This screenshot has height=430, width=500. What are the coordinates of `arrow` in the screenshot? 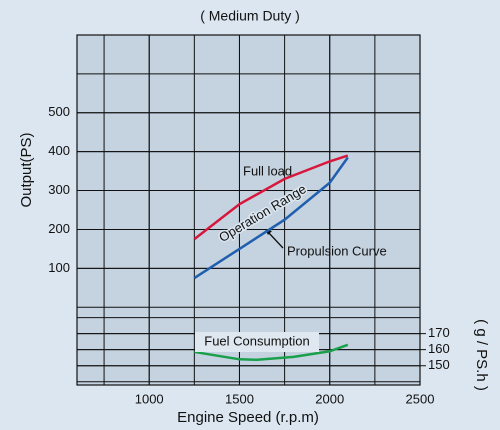 It's located at (275, 240).